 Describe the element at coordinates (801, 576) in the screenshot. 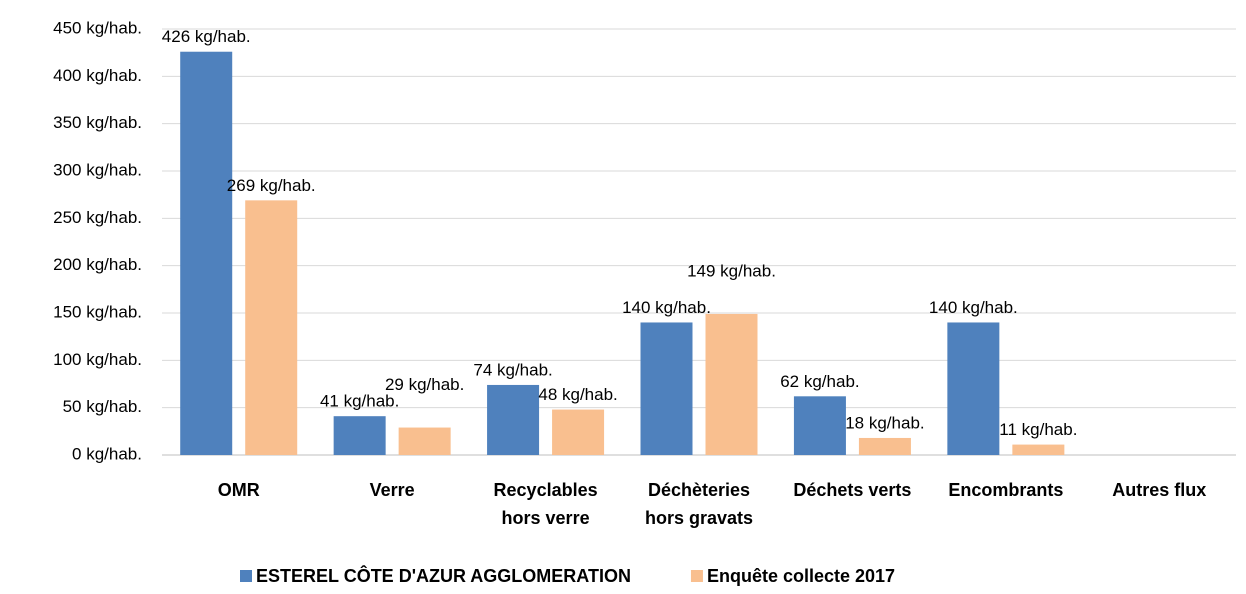

I see `legend-label: Enquête collecte 2017` at that location.